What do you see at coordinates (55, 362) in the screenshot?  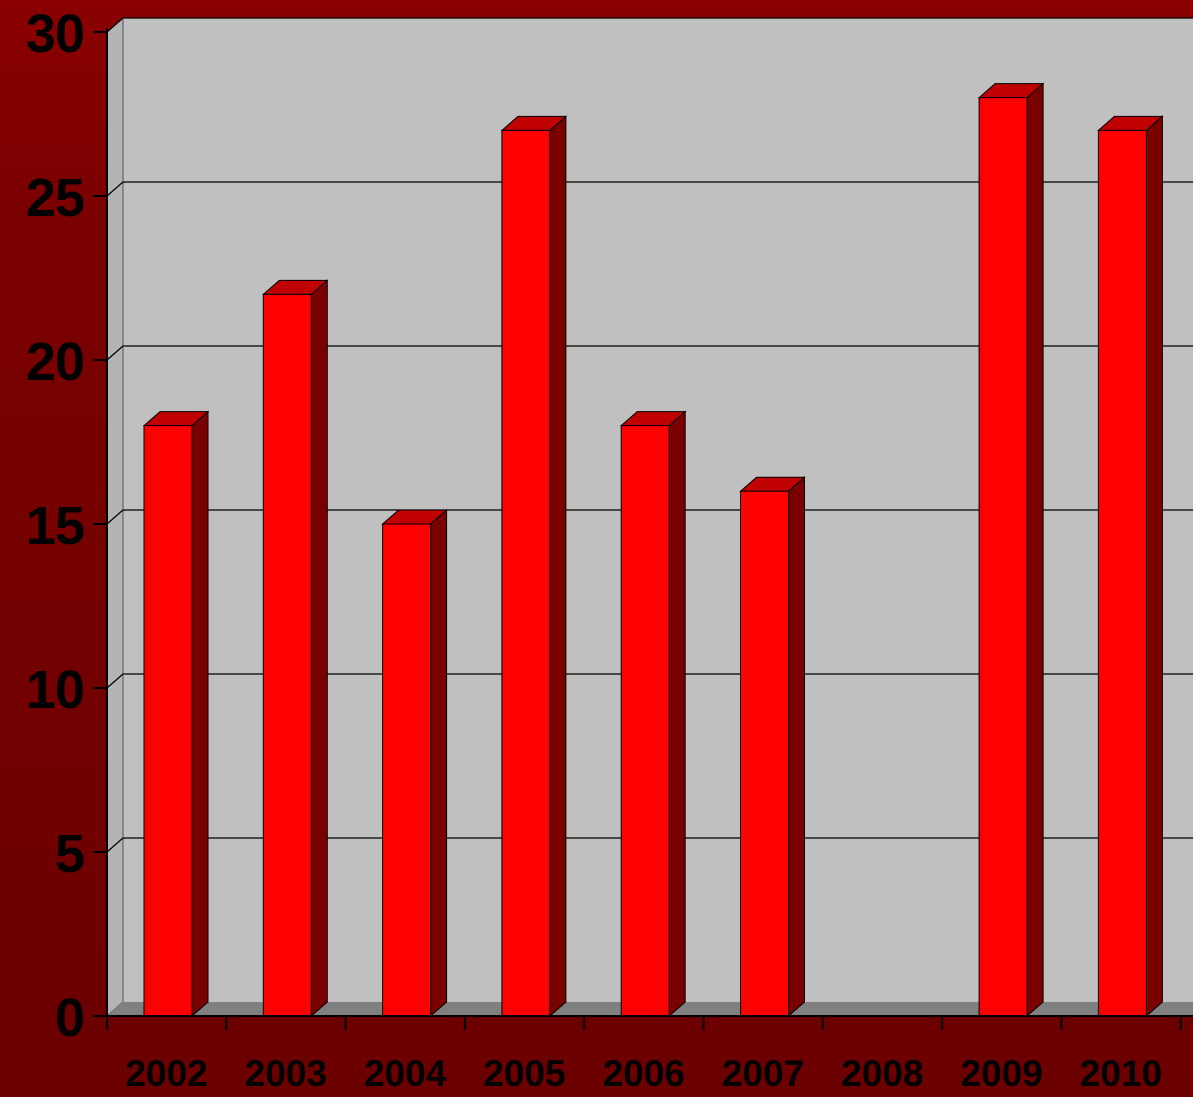 I see `y-tick-label: 20` at bounding box center [55, 362].